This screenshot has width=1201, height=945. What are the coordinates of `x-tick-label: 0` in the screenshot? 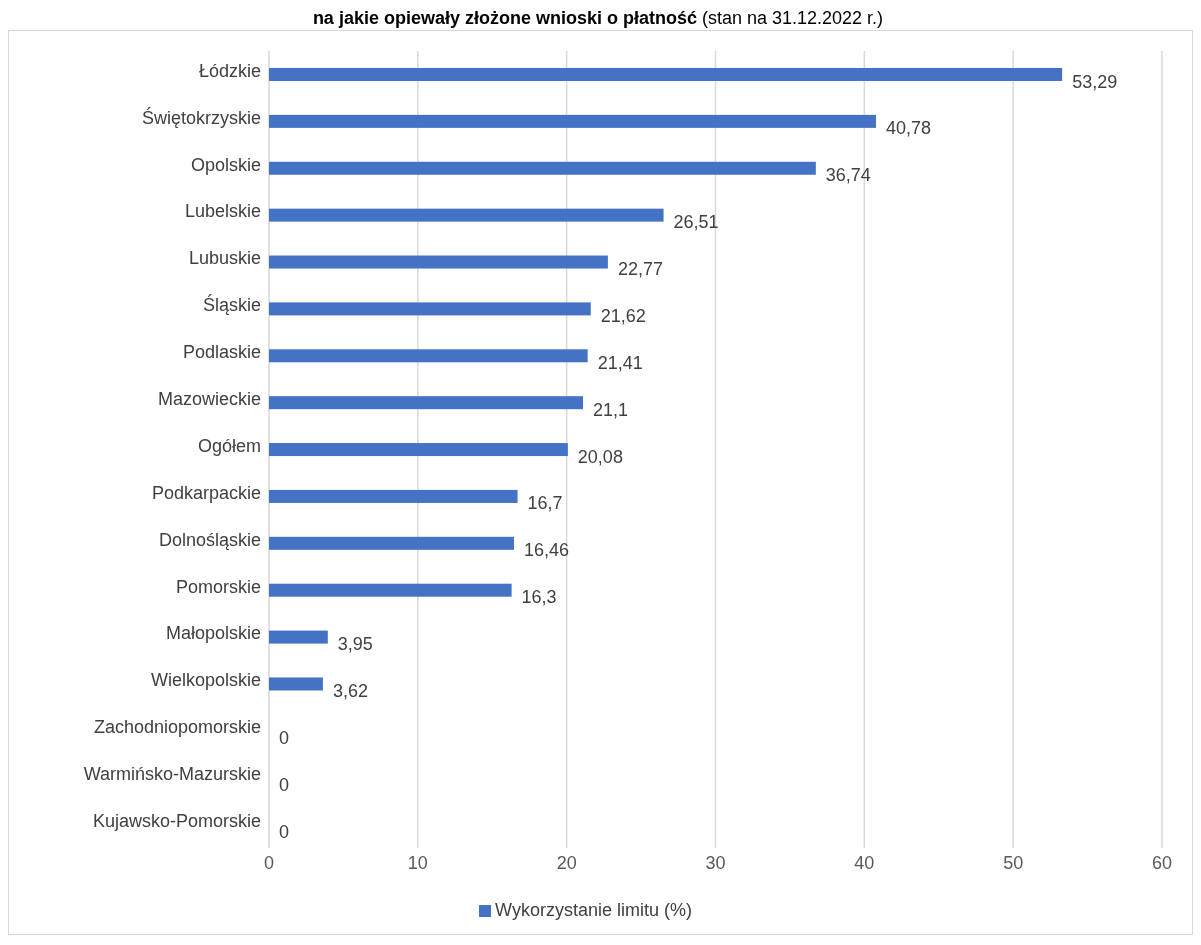 It's located at (269, 862).